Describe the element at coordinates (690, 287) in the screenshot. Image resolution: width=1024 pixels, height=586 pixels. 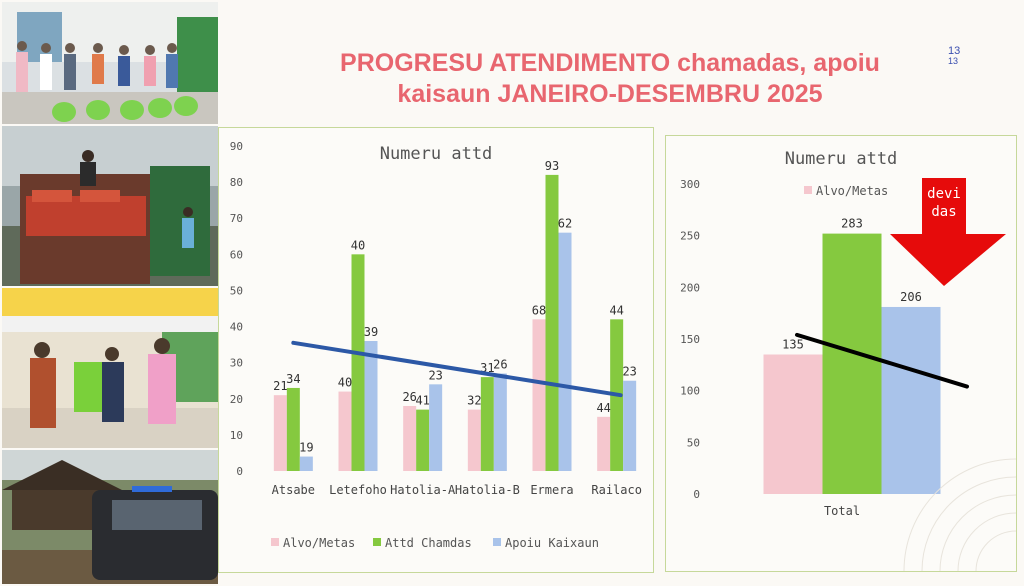
I see `y-tick-label: 200` at that location.